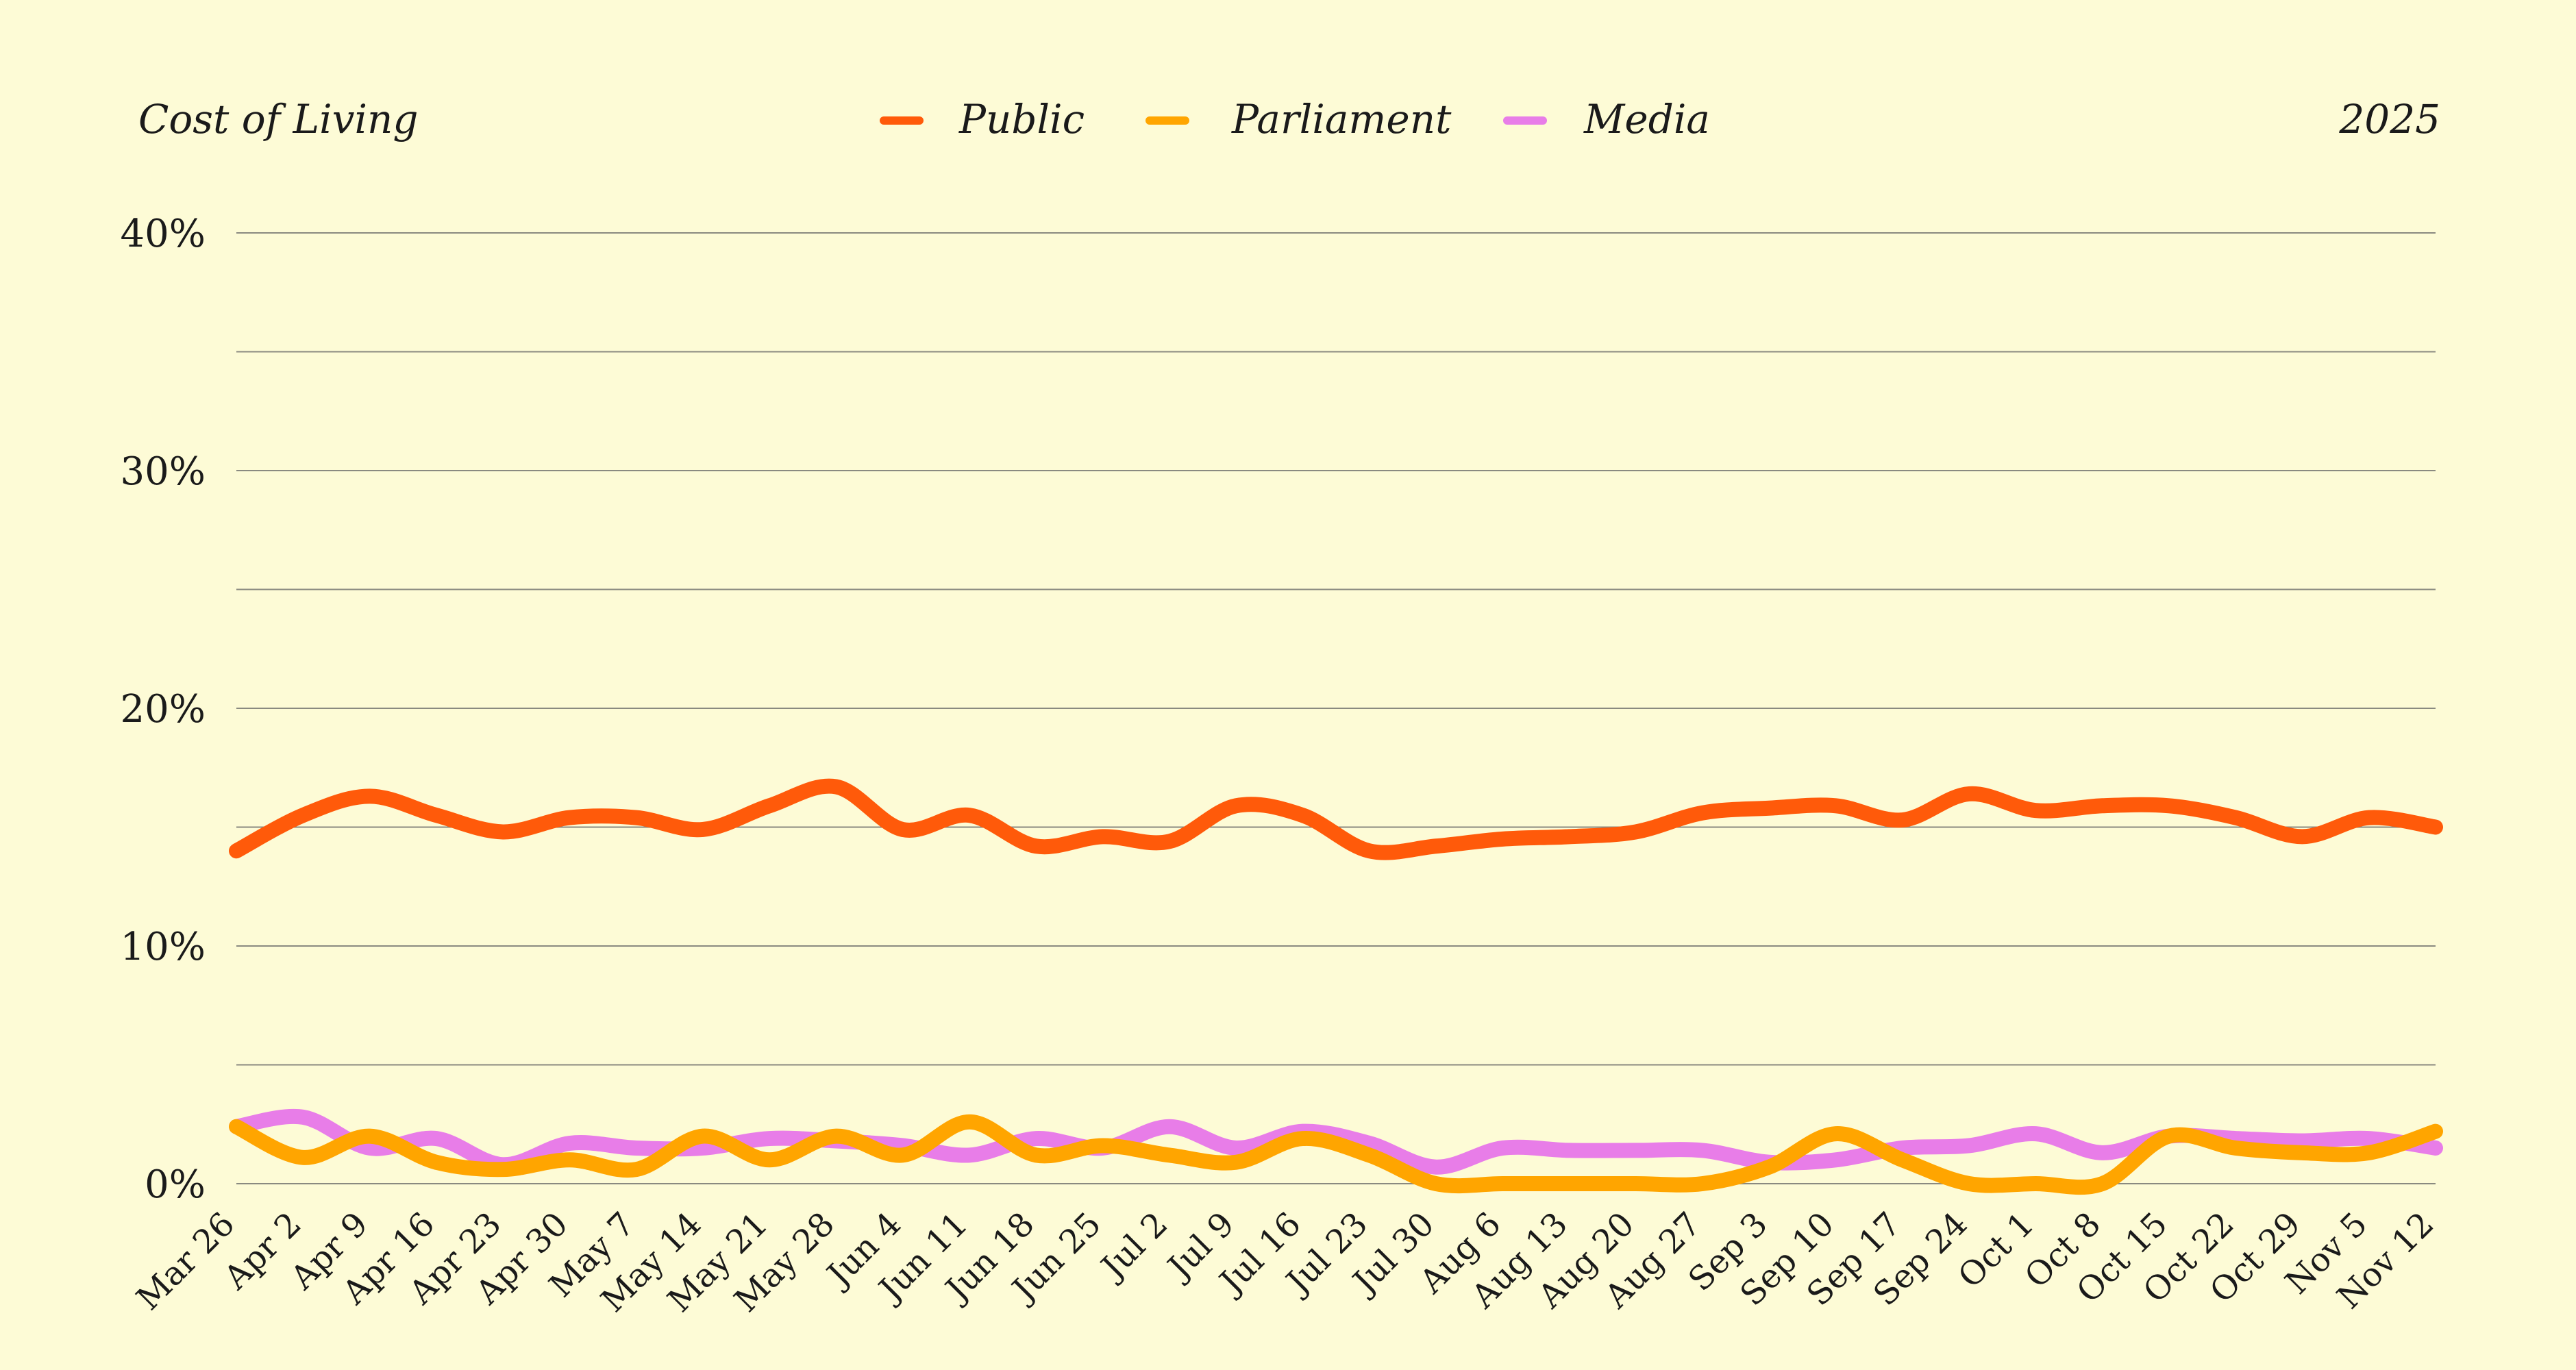 The width and height of the screenshot is (2576, 1370). I want to click on y-tick-label: 10%, so click(163, 947).